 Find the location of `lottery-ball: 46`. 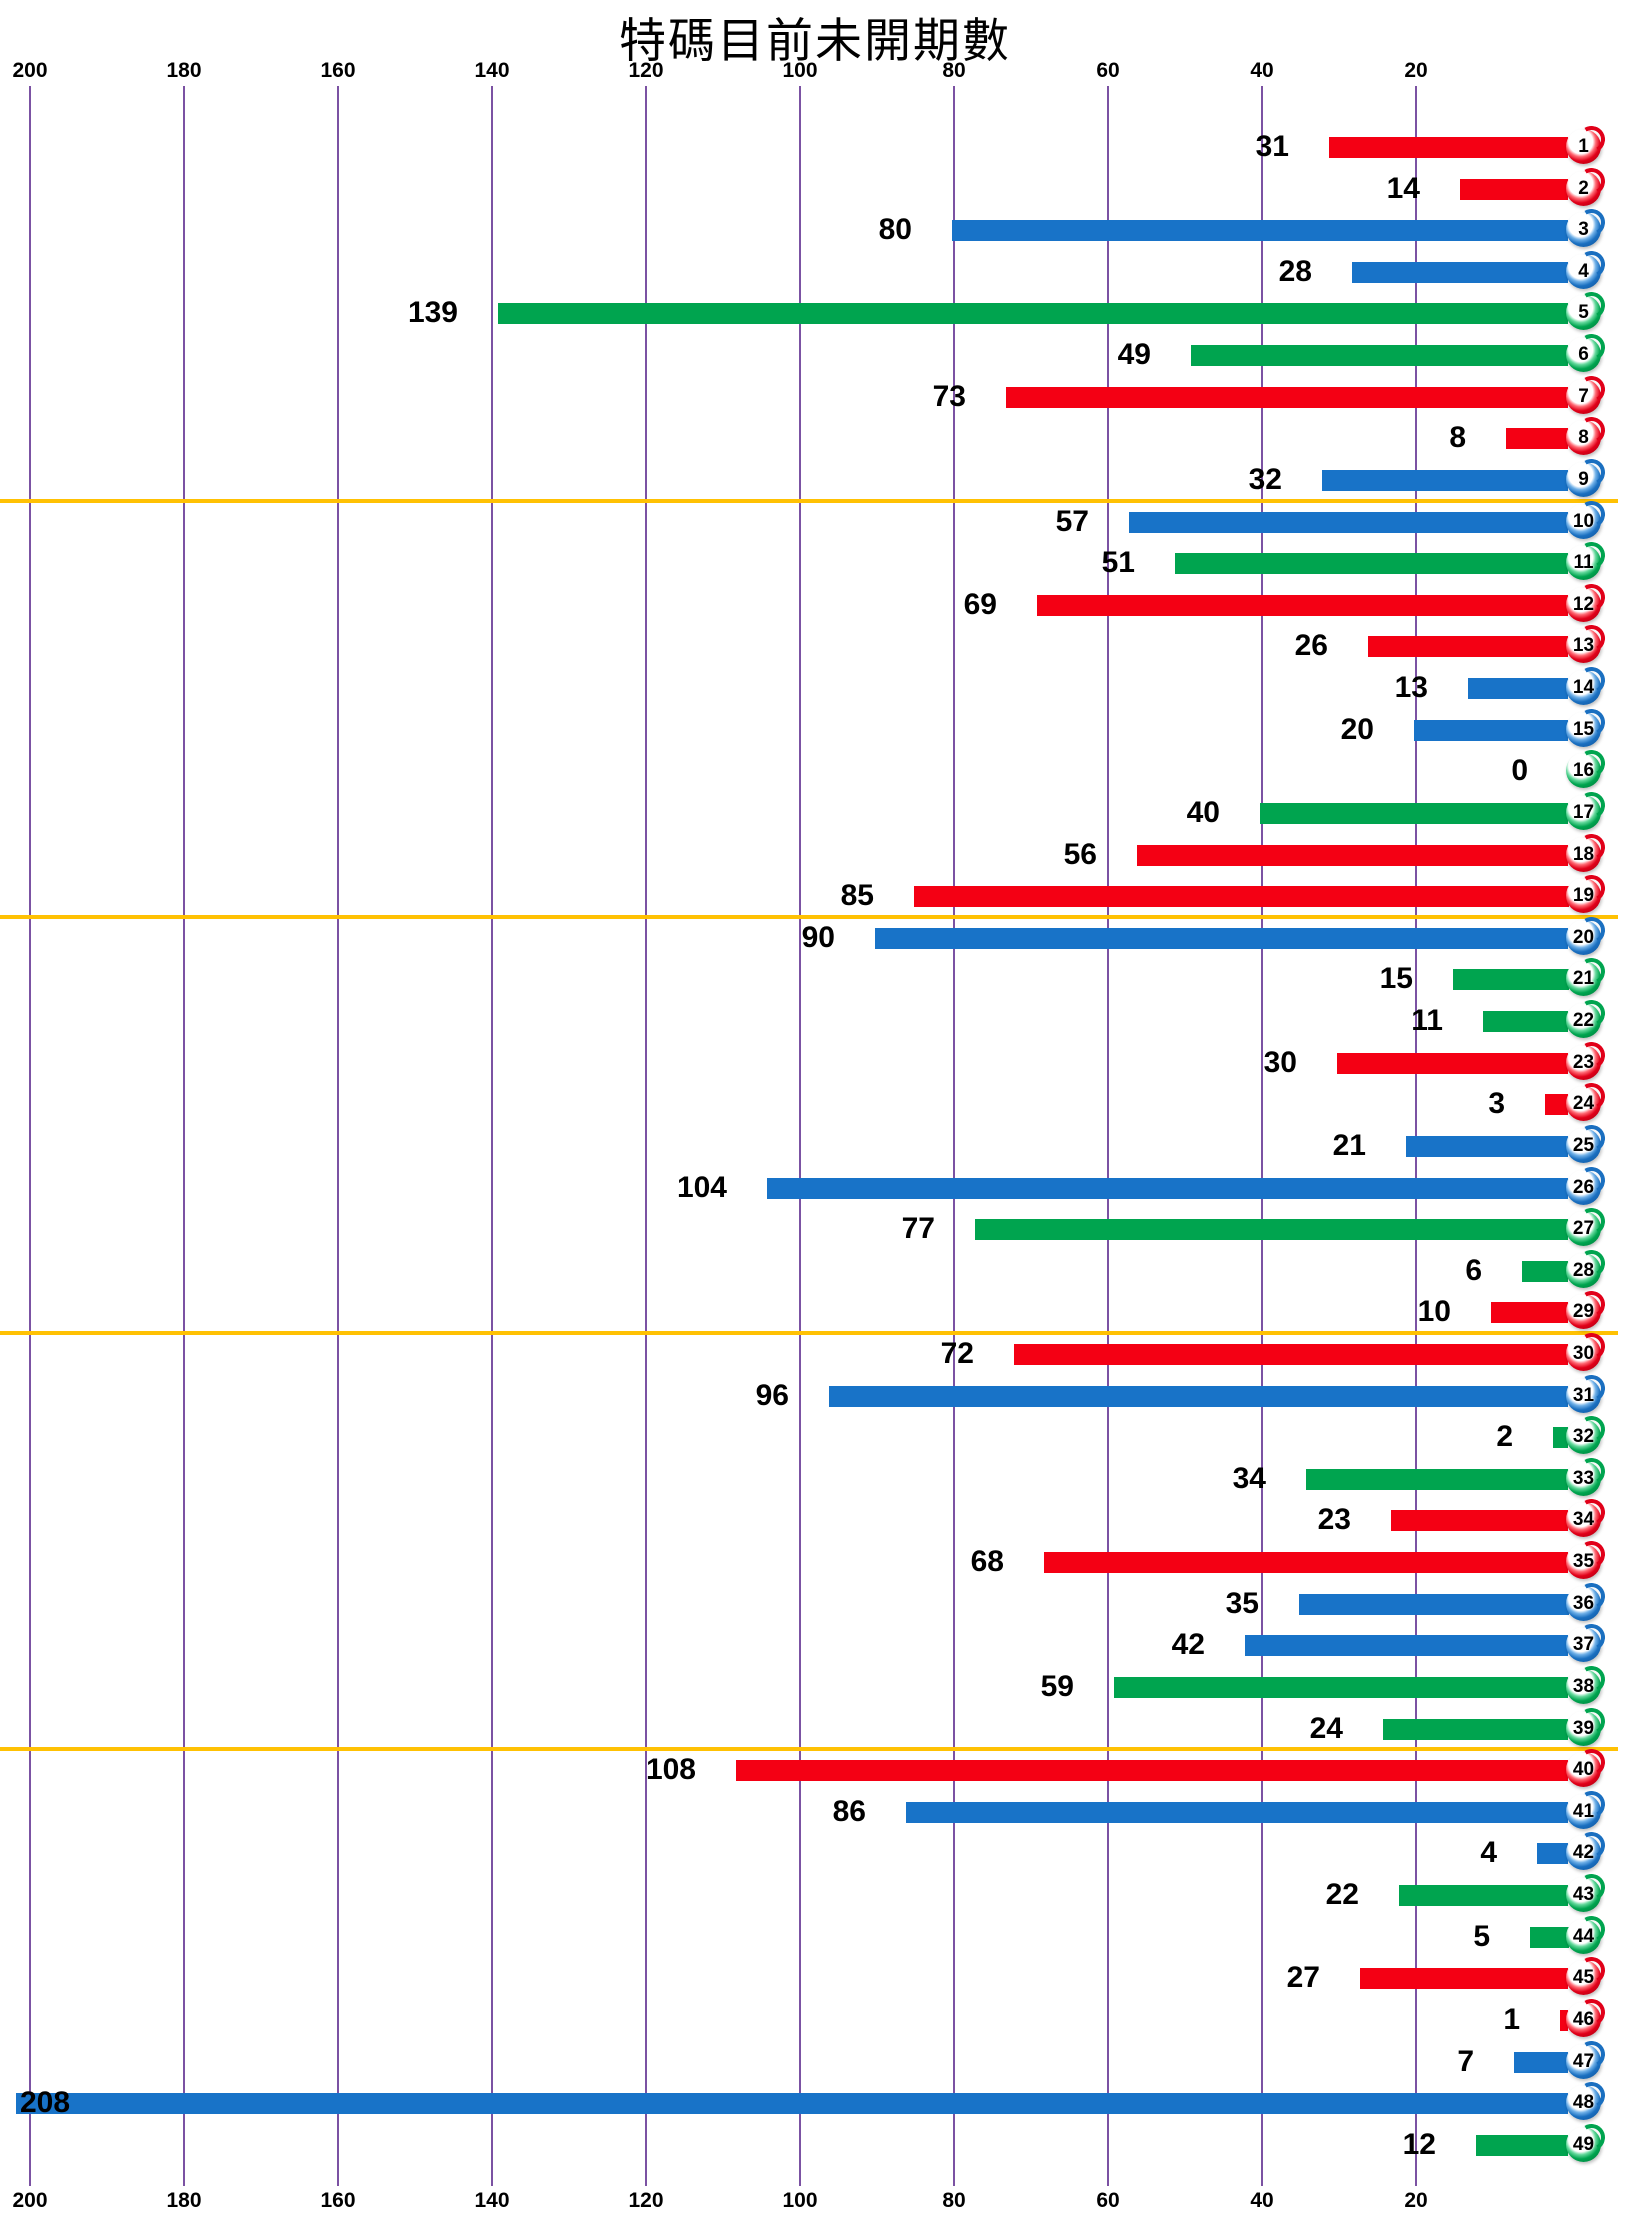

lottery-ball: 46 is located at coordinates (1583, 2019).